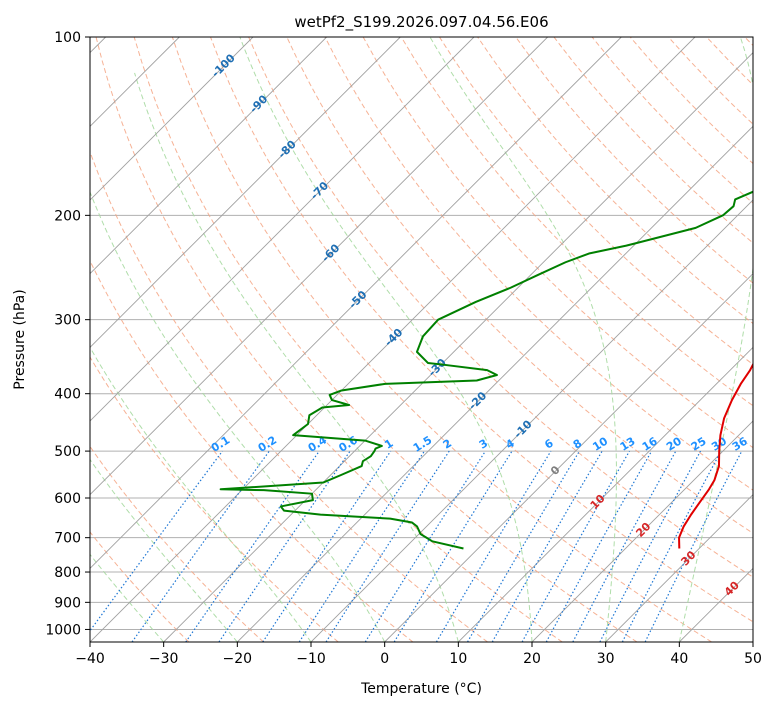  Describe the element at coordinates (753, 659) in the screenshot. I see `x-tick-label: 50` at that location.